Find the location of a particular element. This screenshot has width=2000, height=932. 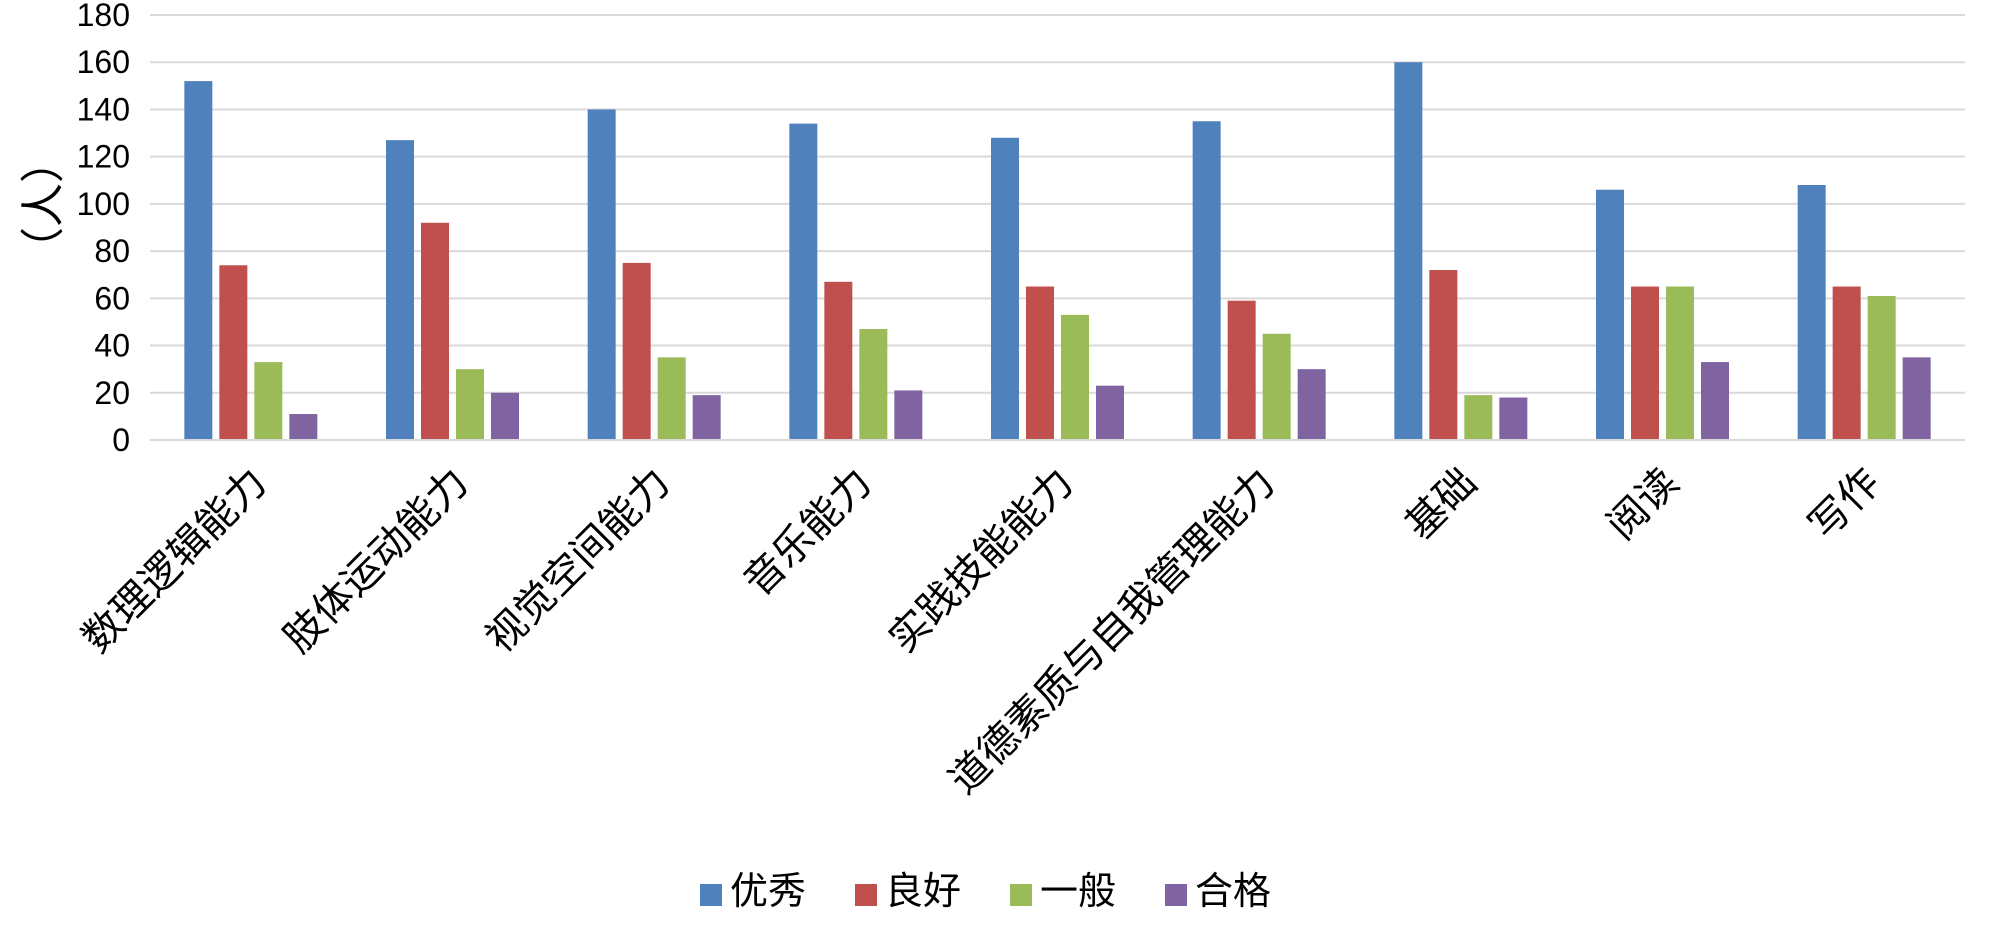

legend-item: 优秀 is located at coordinates (753, 891).